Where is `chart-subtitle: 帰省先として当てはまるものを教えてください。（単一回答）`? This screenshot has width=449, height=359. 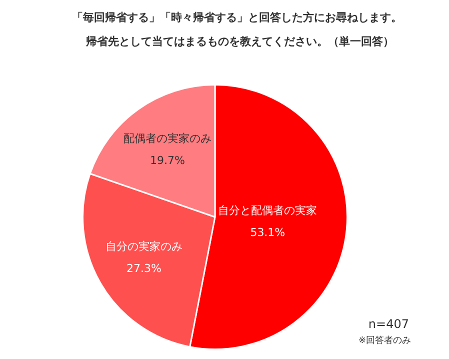
chart-subtitle: 帰省先として当てはまるものを教えてください。（単一回答） is located at coordinates (240, 41).